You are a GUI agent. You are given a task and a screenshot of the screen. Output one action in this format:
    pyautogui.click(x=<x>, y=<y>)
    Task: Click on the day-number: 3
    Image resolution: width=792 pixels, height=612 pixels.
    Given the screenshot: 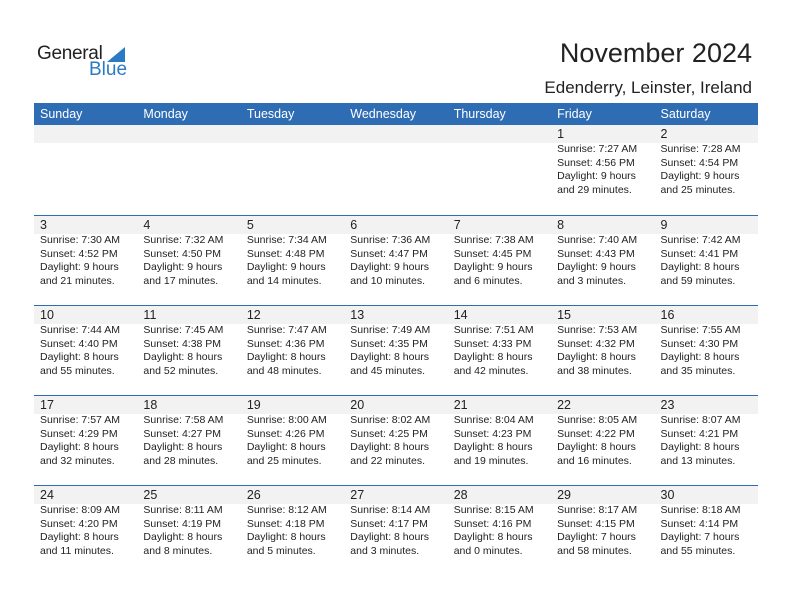 What is the action you would take?
    pyautogui.click(x=43, y=225)
    